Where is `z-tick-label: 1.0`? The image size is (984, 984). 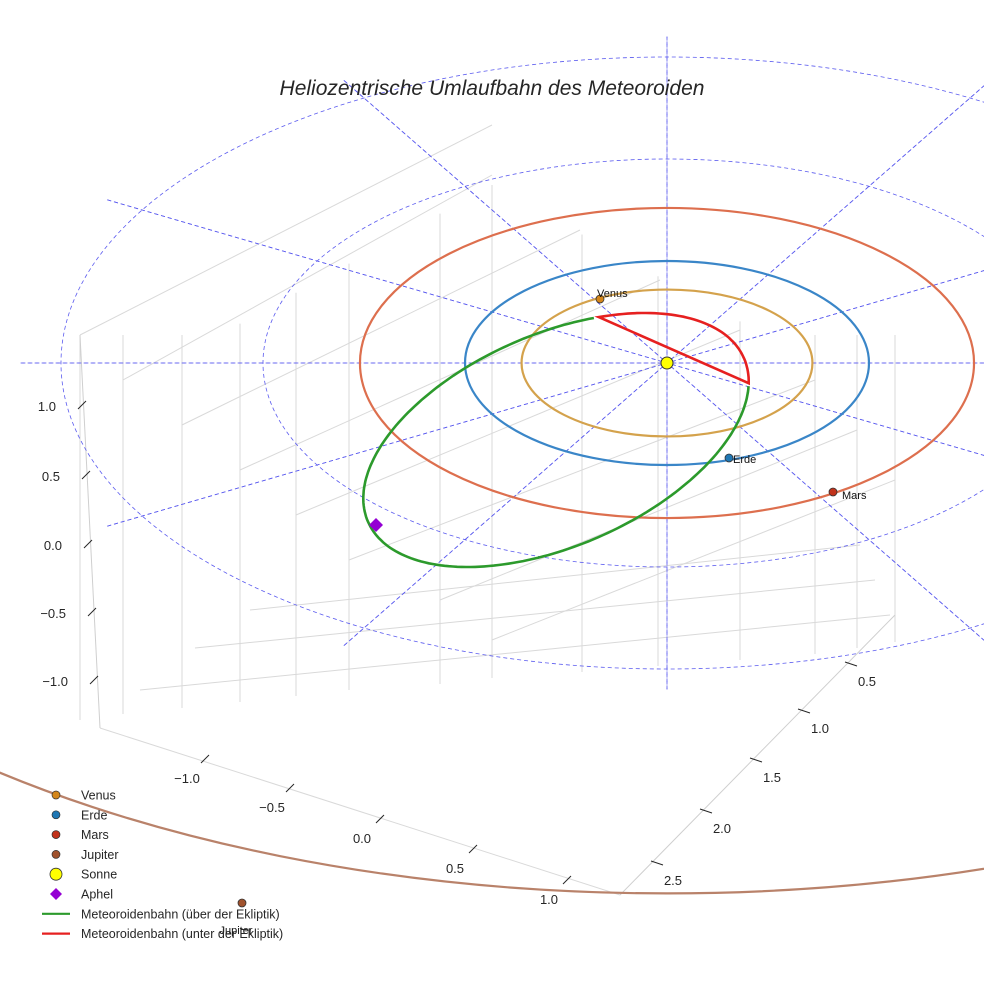
z-tick-label: 1.0 is located at coordinates (47, 406).